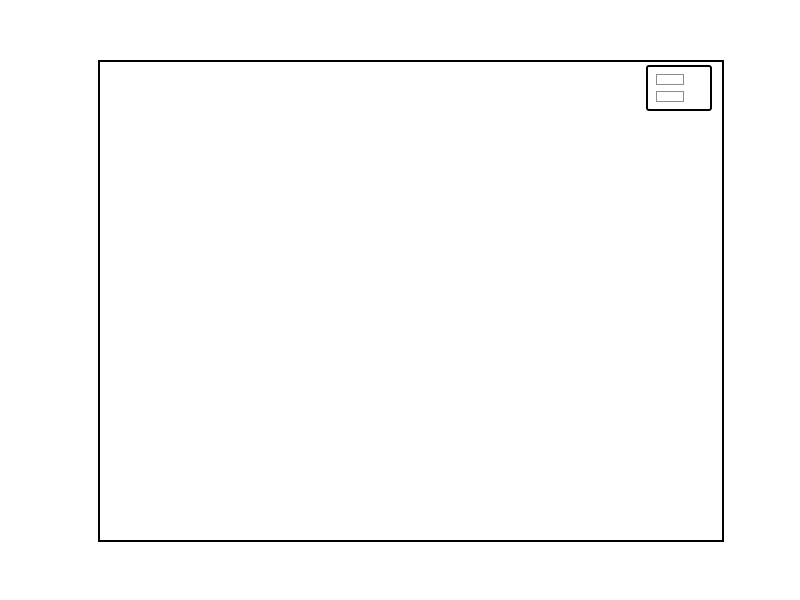  Describe the element at coordinates (670, 96) in the screenshot. I see `fp-legend-swatch` at that location.